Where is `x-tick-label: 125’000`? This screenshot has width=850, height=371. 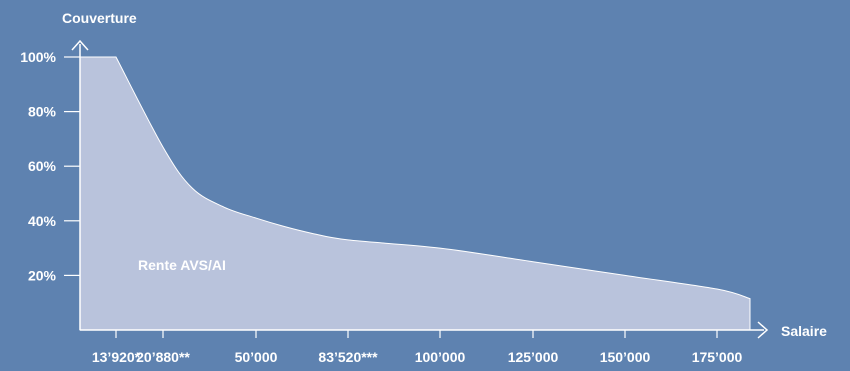 x-tick-label: 125’000 is located at coordinates (533, 357).